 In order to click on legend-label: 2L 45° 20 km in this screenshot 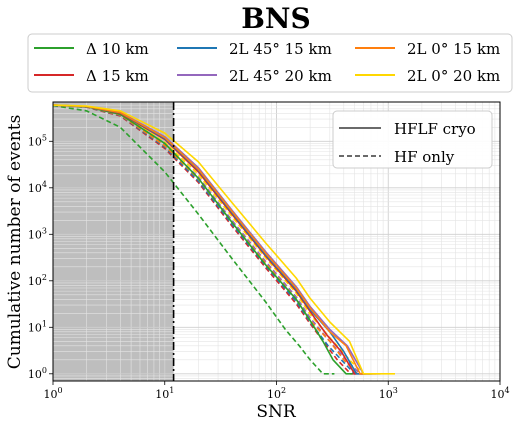, I will do `click(280, 76)`.